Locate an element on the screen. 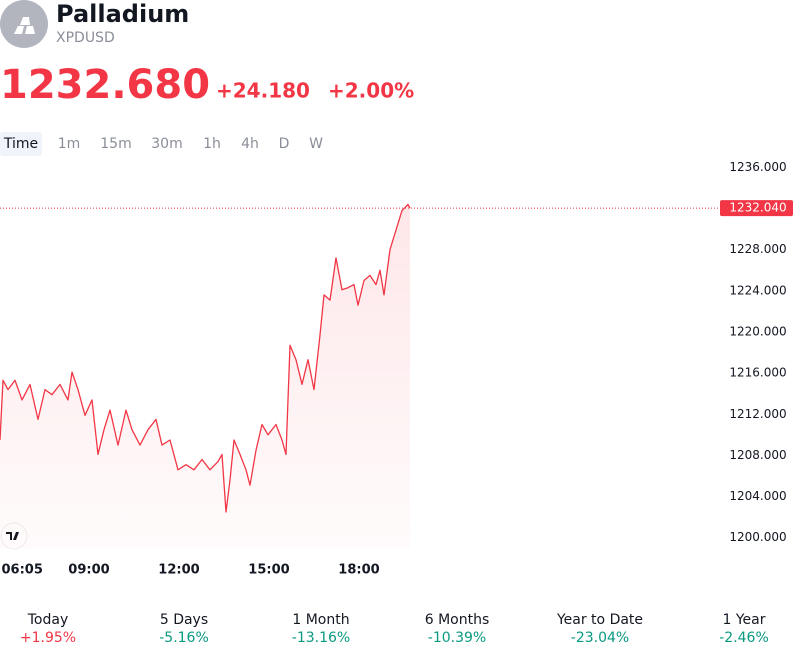 This screenshot has width=800, height=662. last-price-label: 1232.040 is located at coordinates (757, 208).